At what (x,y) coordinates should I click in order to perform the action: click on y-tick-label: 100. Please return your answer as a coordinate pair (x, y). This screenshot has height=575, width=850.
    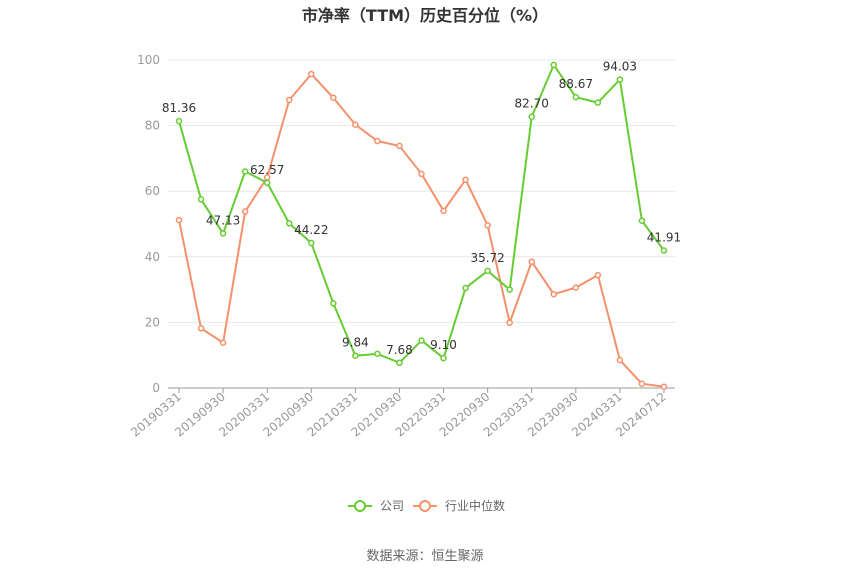
    Looking at the image, I should click on (148, 60).